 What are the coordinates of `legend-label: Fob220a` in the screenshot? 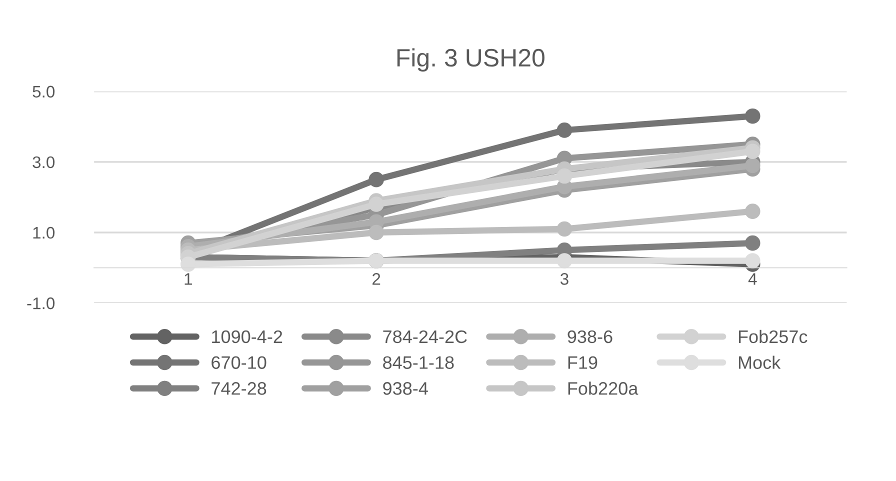 It's located at (603, 388).